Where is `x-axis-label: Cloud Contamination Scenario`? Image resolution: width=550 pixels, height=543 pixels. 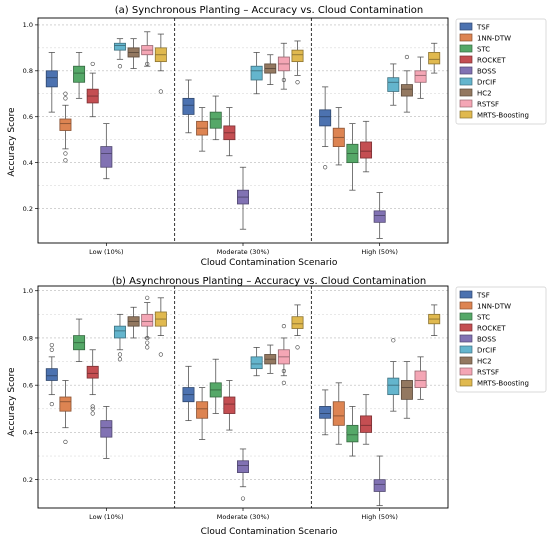 x-axis-label: Cloud Contamination Scenario is located at coordinates (269, 532).